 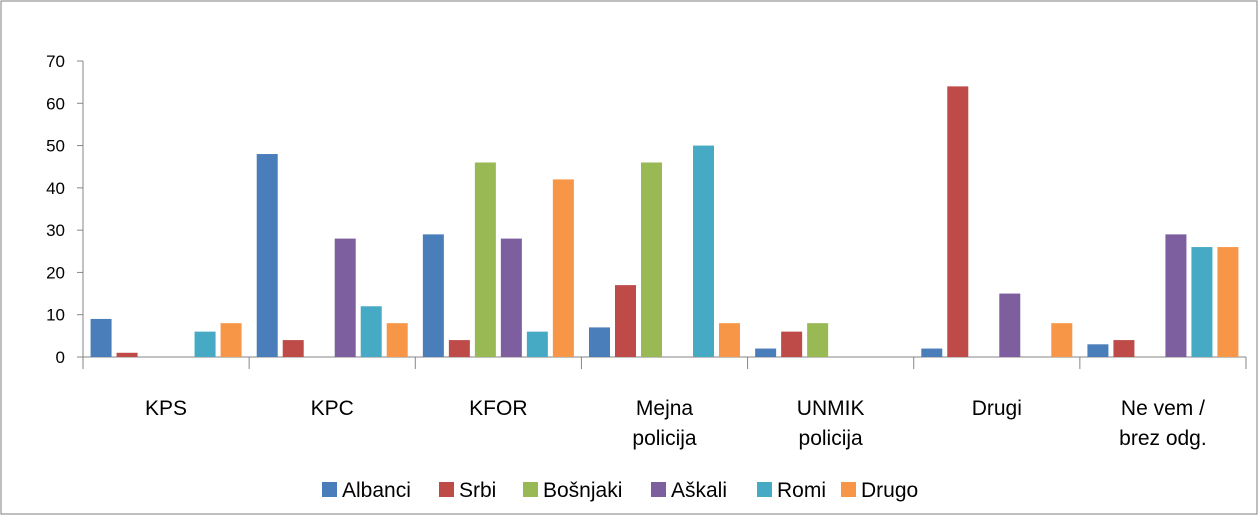 I want to click on x-tick-label: Ne vem / brez odg., so click(x=1163, y=423).